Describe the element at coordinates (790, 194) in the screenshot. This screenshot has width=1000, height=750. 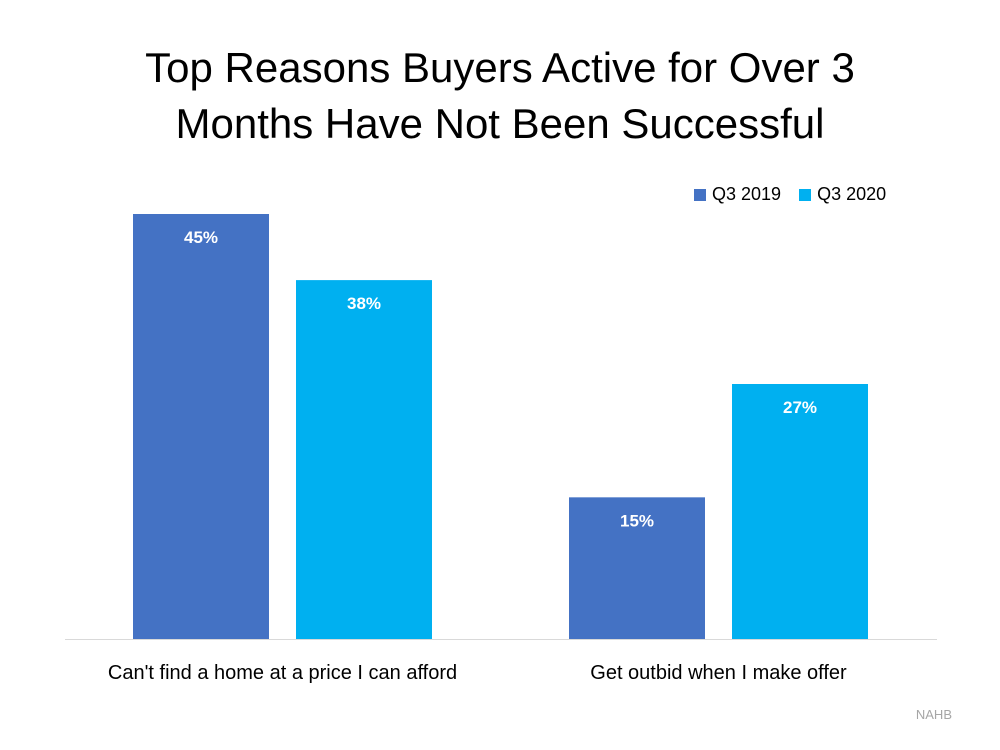
I see `legend: Q3 2019 Q3 2020` at that location.